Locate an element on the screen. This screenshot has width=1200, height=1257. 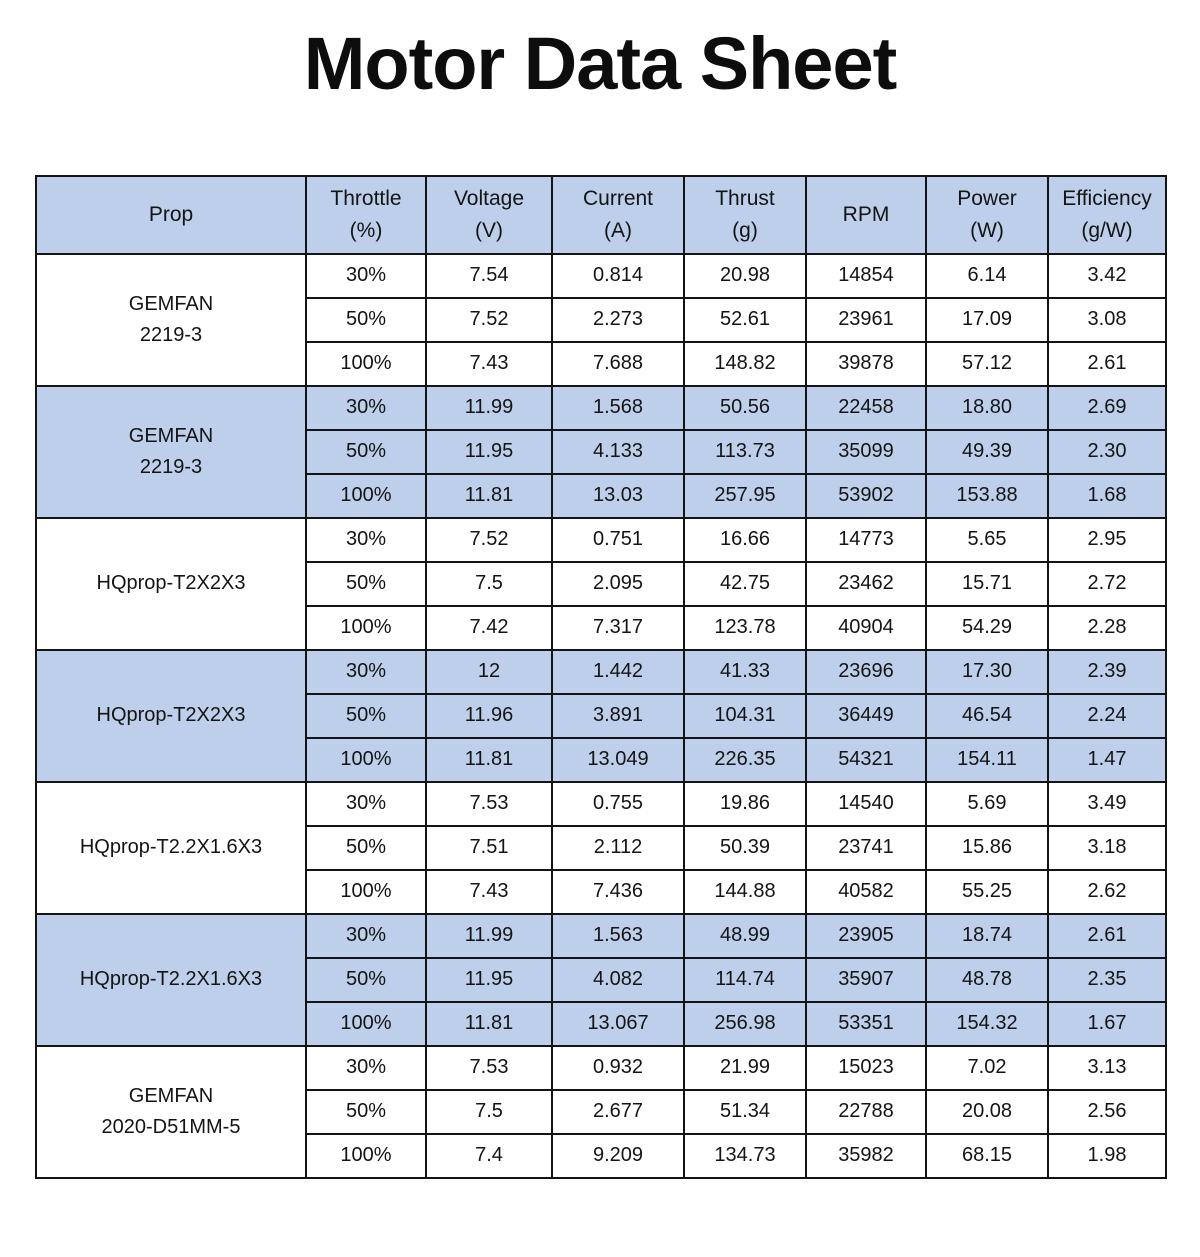
data-cell: 35907 is located at coordinates (866, 979).